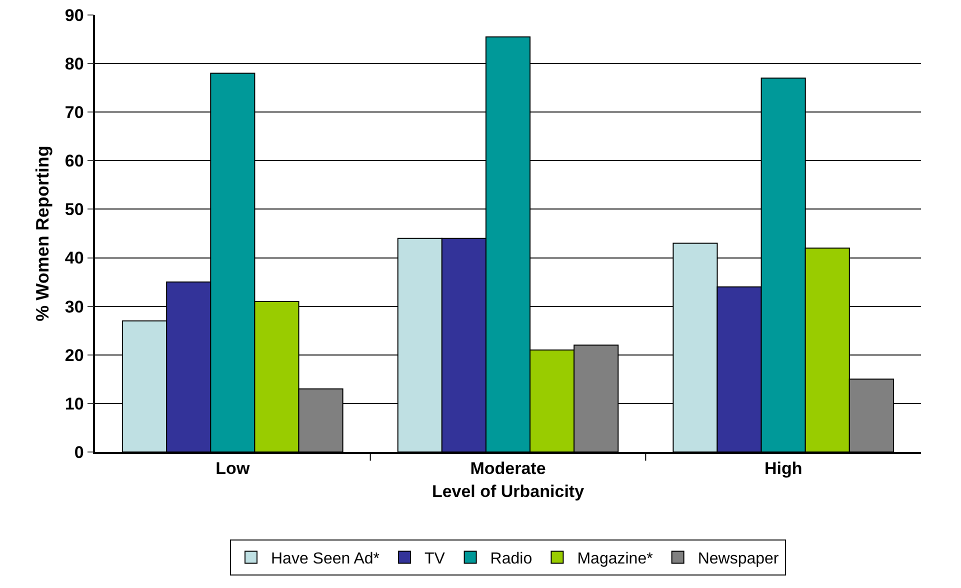 The image size is (961, 588). I want to click on legend-label: Newspaper, so click(739, 559).